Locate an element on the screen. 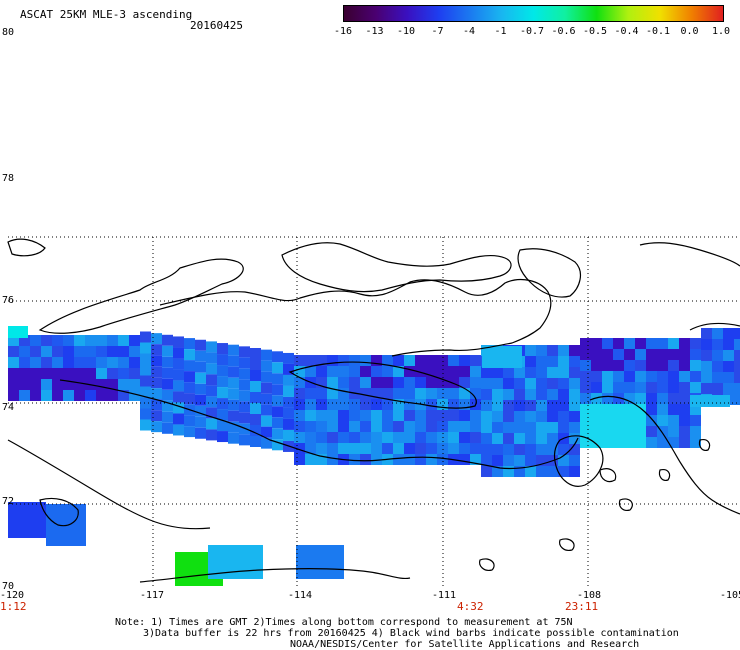 Image resolution: width=740 pixels, height=650 pixels. coastline-melville is located at coordinates (396, 267).